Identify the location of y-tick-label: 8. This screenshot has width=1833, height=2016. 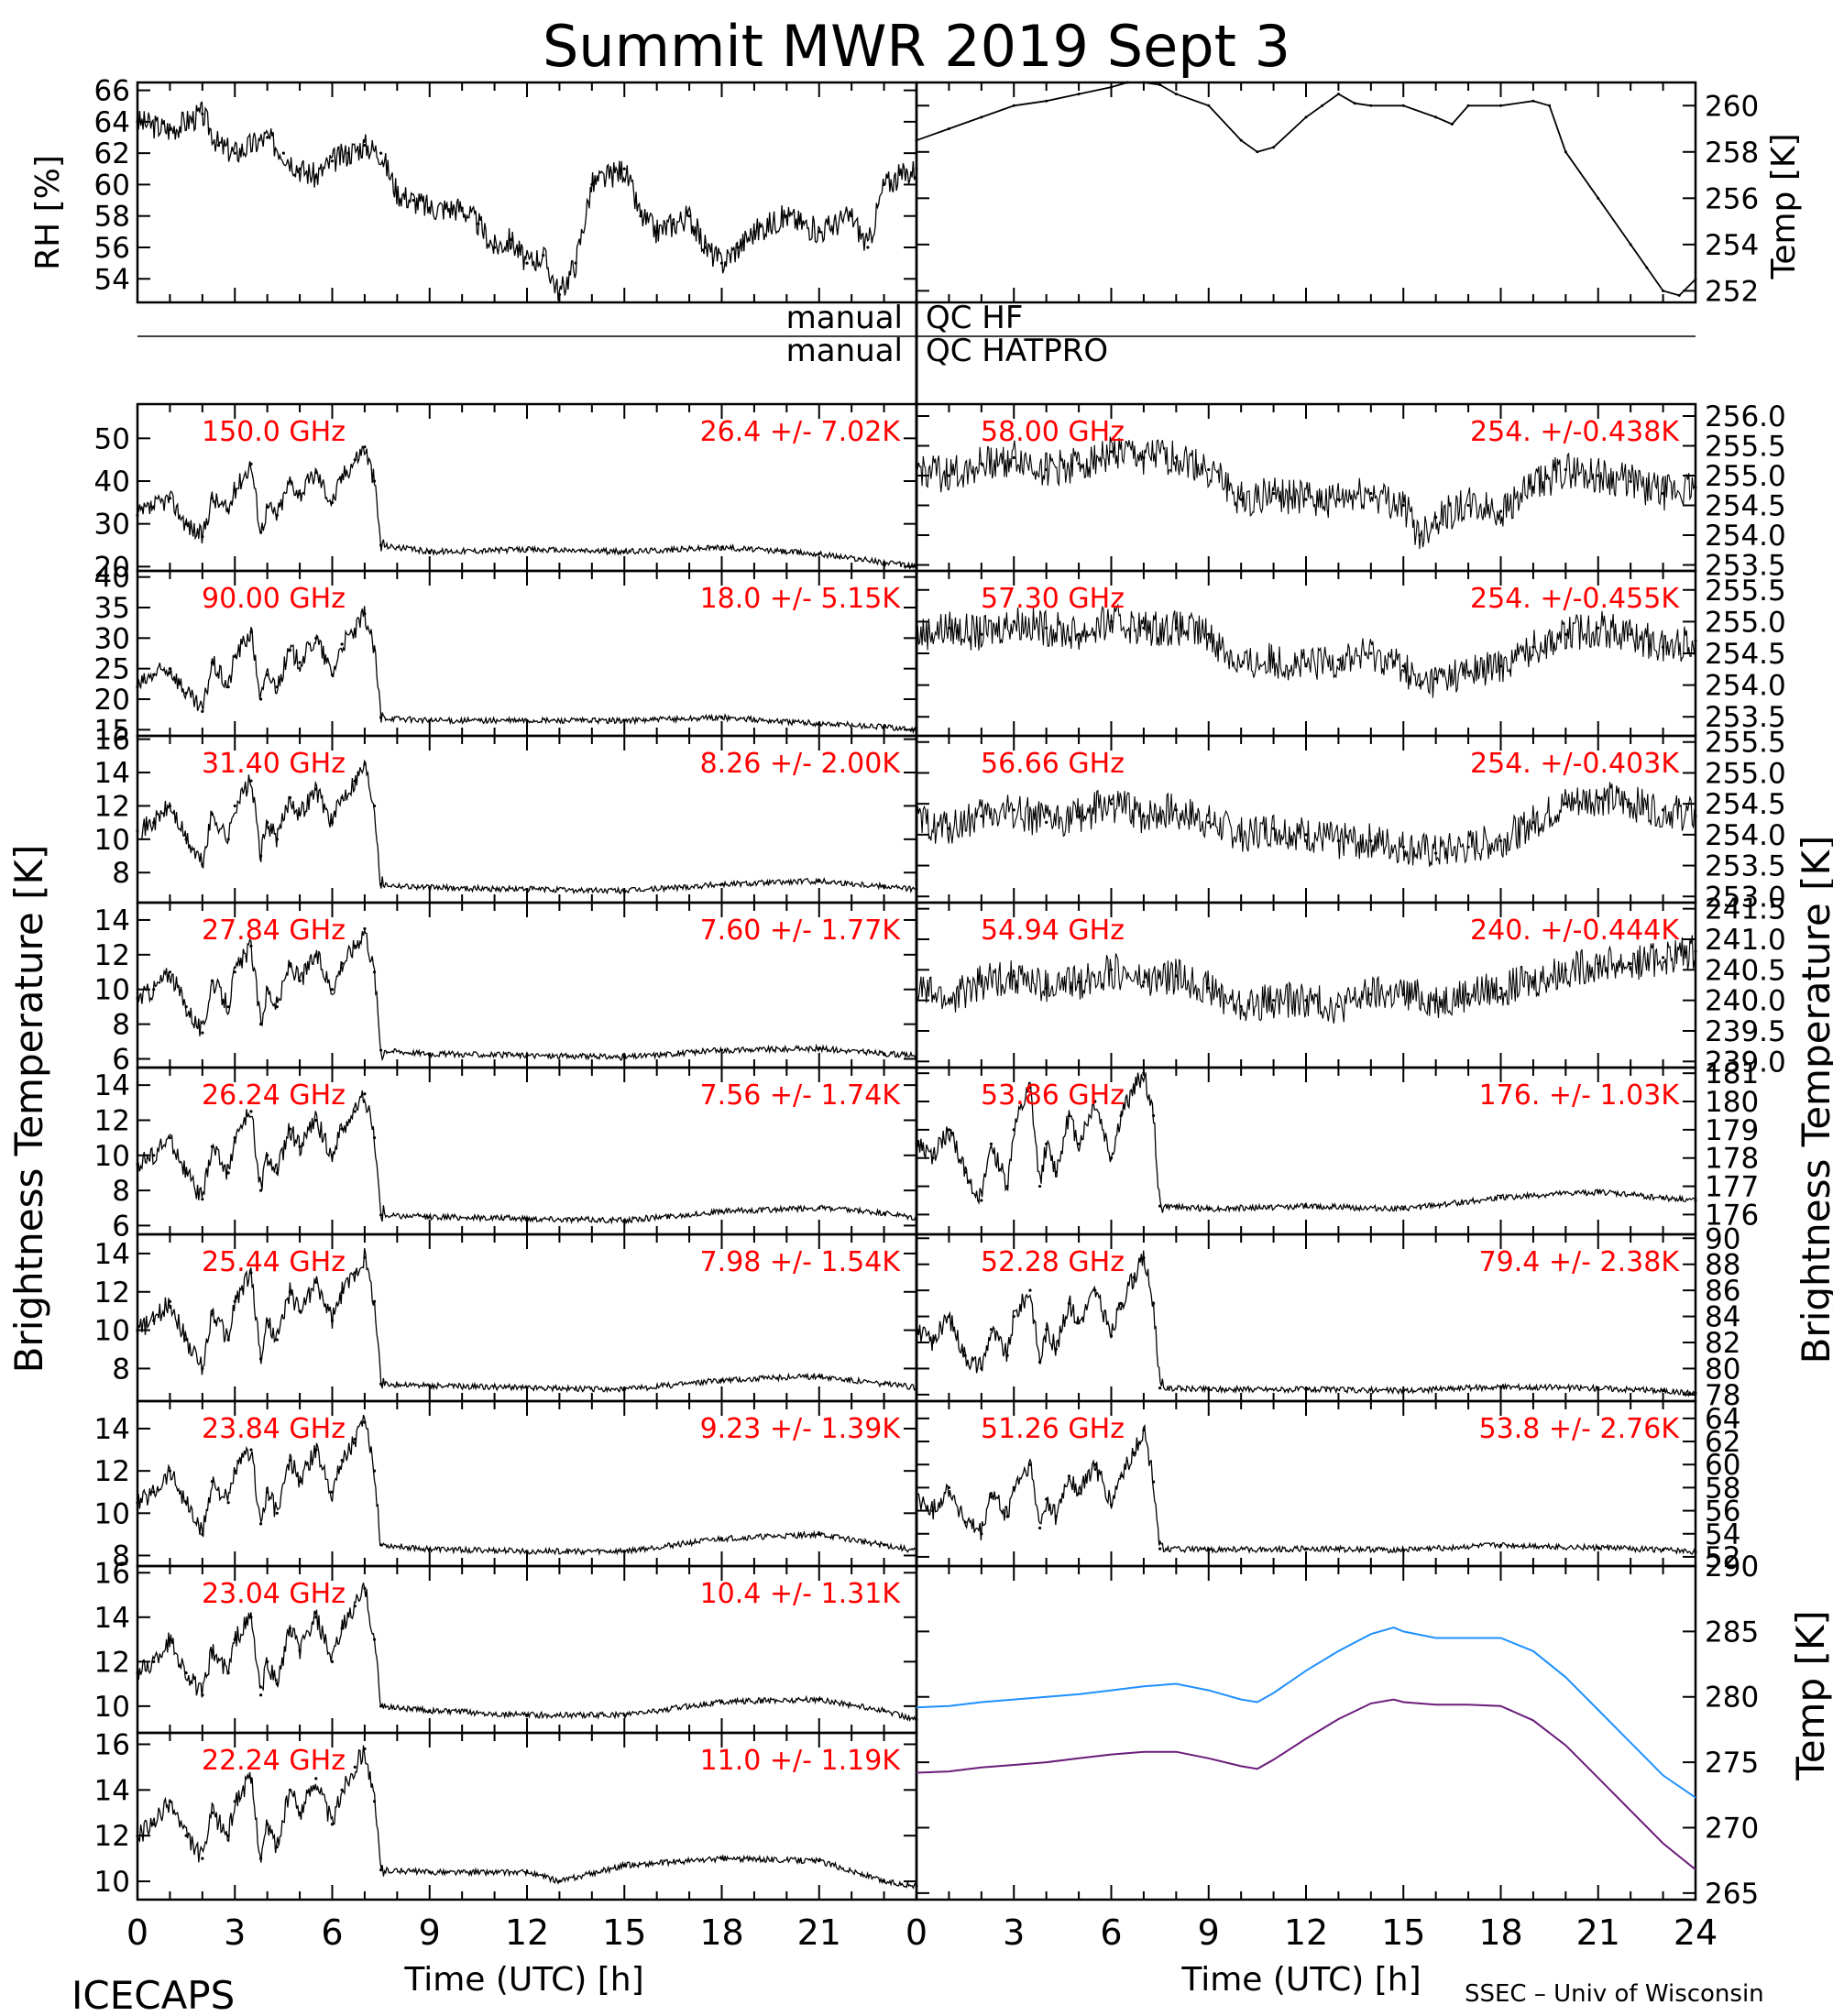
(121, 1555).